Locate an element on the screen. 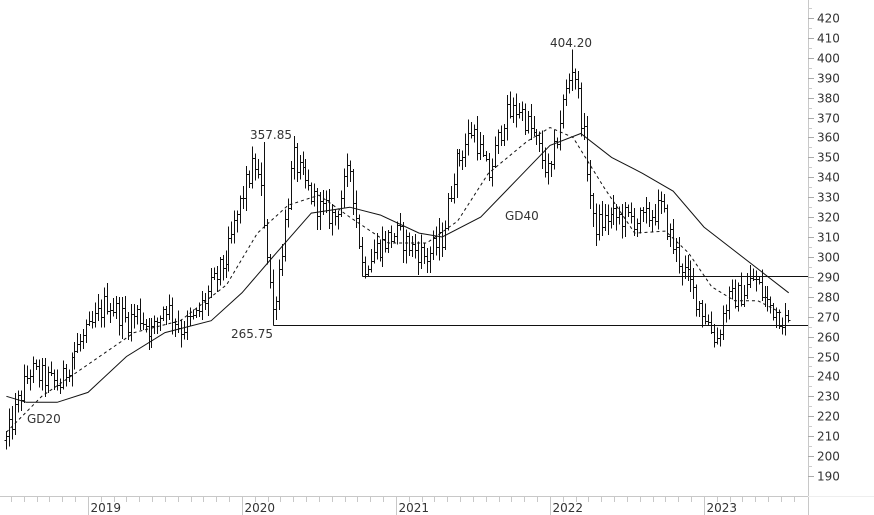 Image resolution: width=874 pixels, height=515 pixels. y-tick-label: 200 is located at coordinates (828, 457).